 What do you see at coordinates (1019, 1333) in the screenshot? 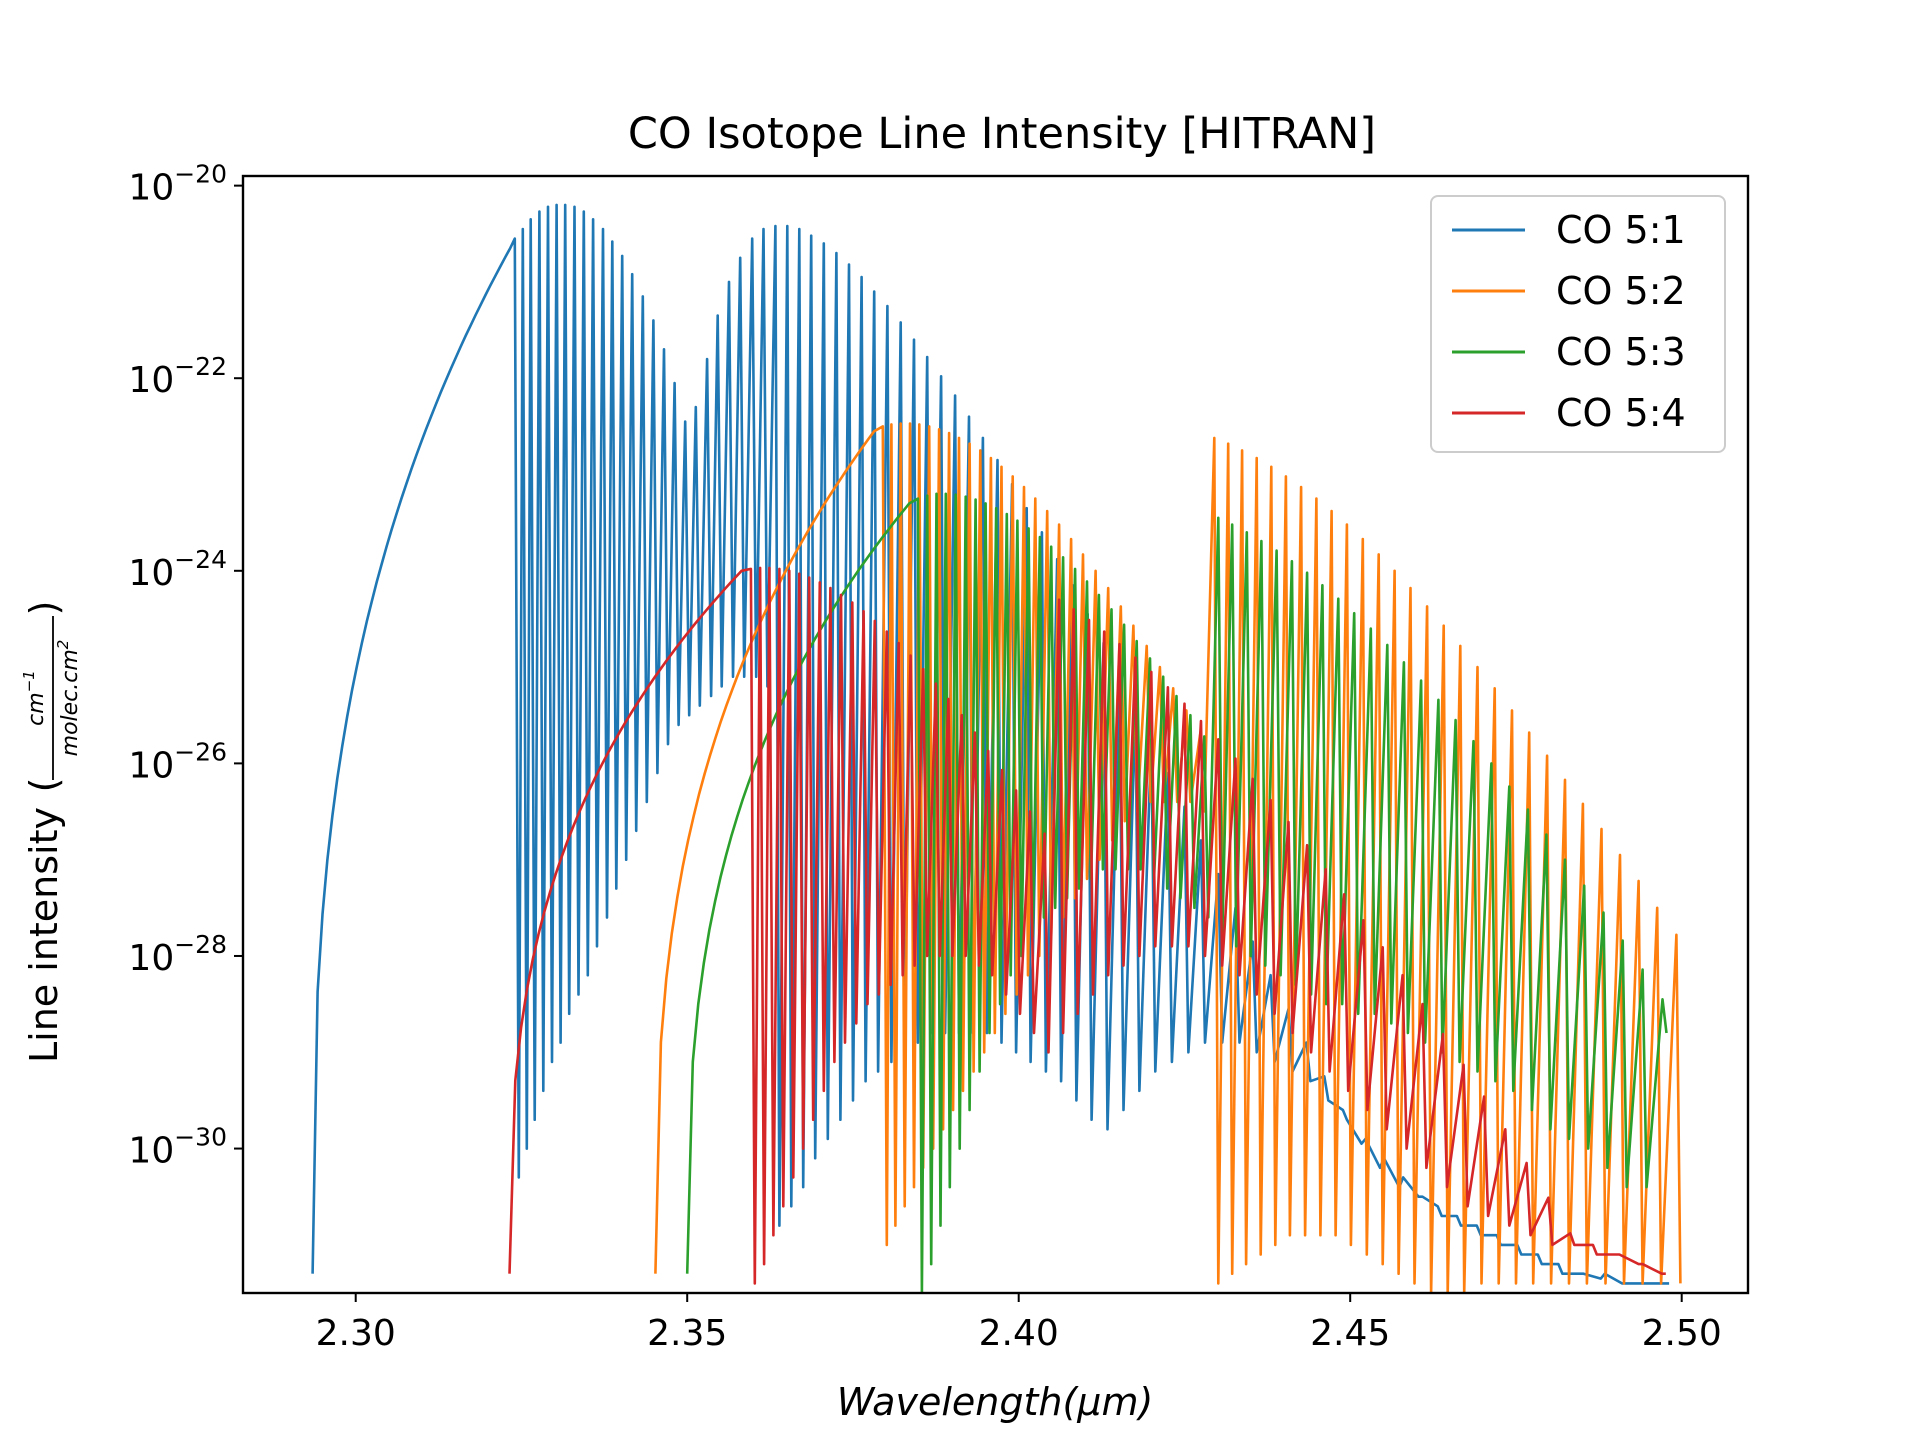
I see `x-tick-label: 2.40` at bounding box center [1019, 1333].